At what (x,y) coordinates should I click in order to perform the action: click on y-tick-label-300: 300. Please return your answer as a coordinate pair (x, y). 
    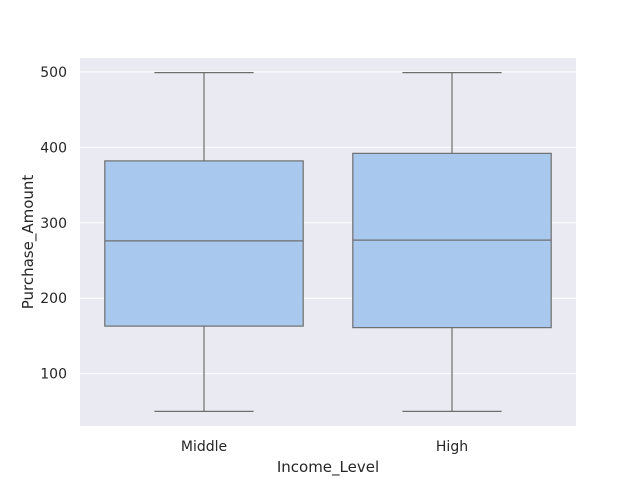
    Looking at the image, I should click on (53, 224).